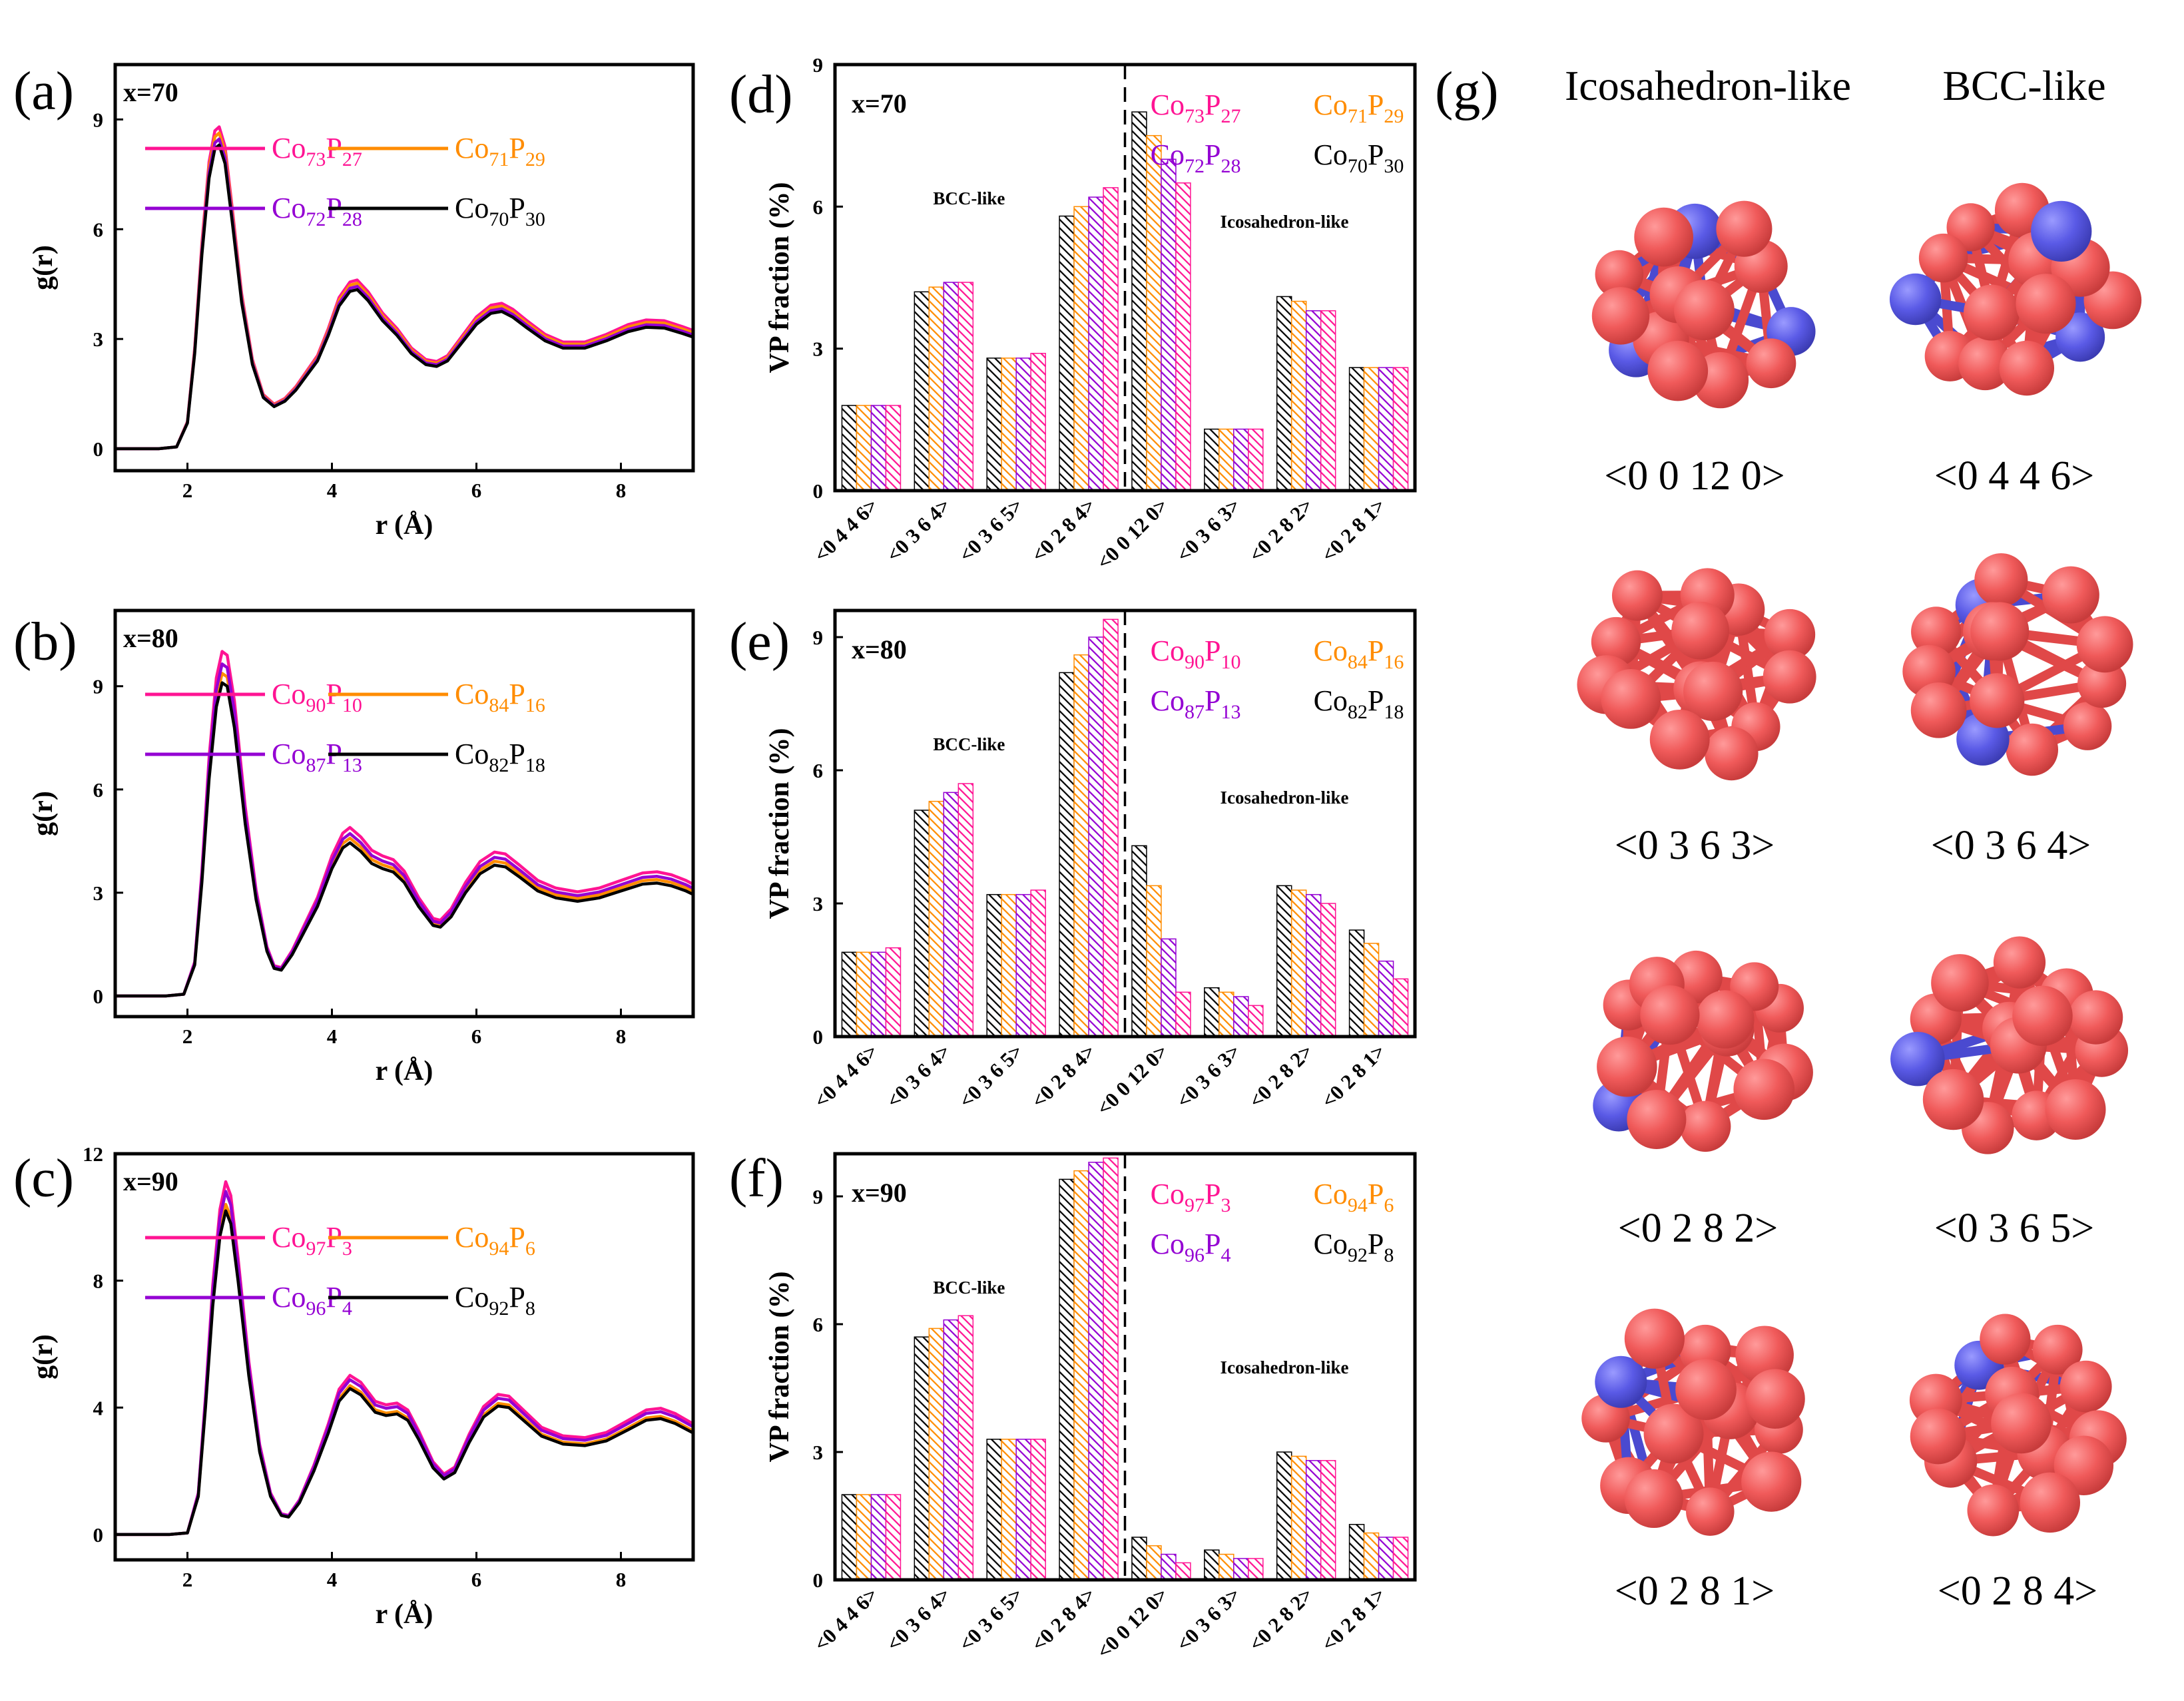 This screenshot has height=1701, width=2184. Describe the element at coordinates (98, 996) in the screenshot. I see `y-tick-label: 0` at that location.